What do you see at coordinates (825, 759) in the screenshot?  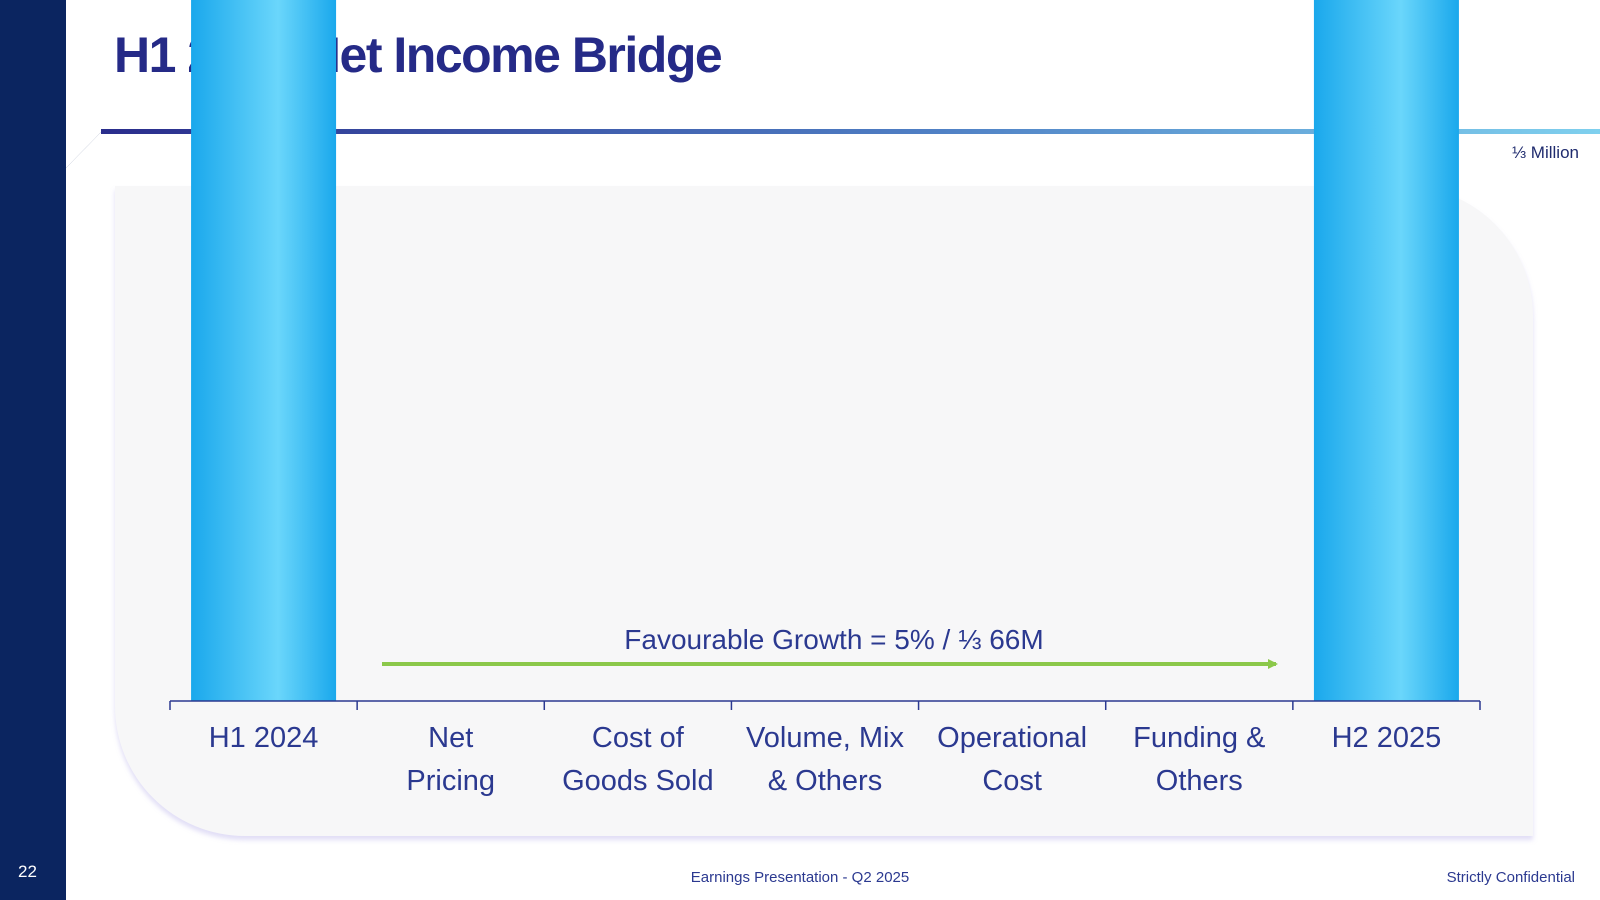 I see `category-label-3: Volume, Mix & Others` at bounding box center [825, 759].